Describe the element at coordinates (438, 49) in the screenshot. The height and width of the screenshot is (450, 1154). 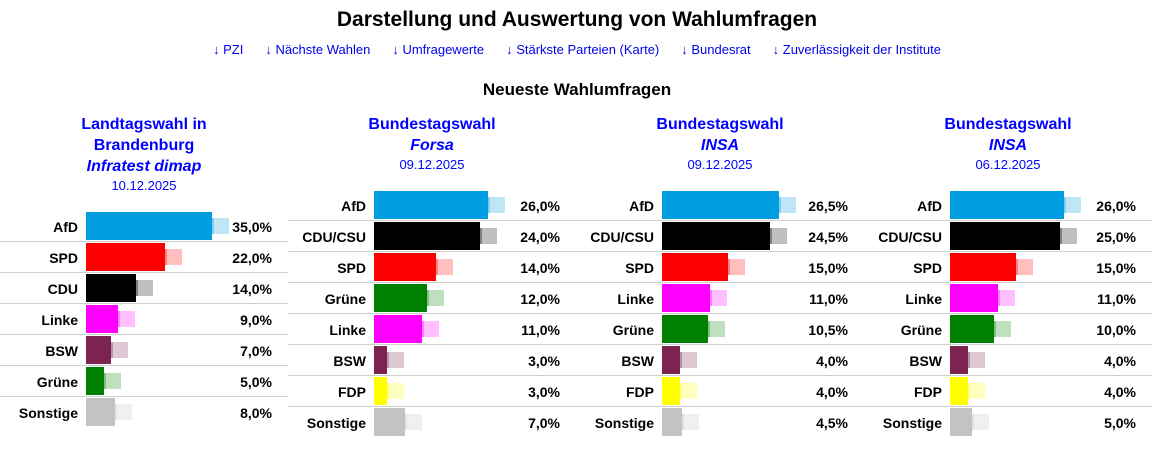
I see `nav-link-umfragewerte: ↓ Umfragewerte` at that location.